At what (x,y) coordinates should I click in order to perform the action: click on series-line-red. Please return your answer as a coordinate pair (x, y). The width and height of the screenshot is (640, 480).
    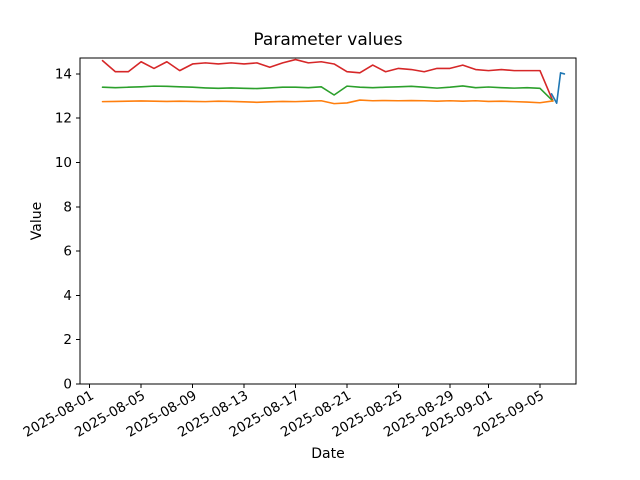
    Looking at the image, I should click on (327, 80).